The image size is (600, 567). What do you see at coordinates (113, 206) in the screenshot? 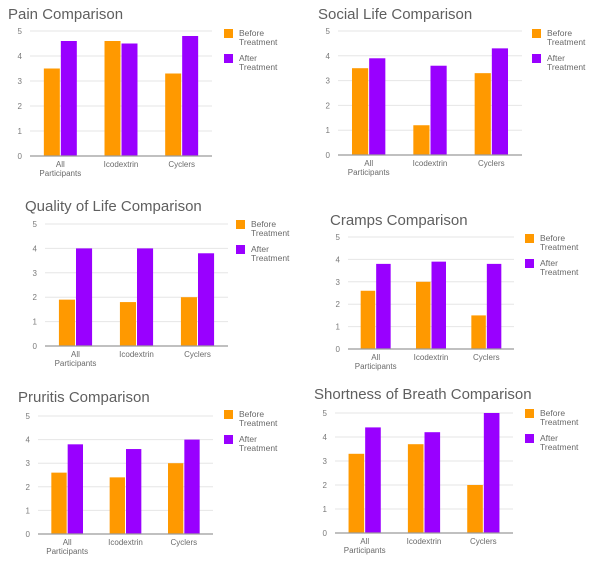
I see `chart-title: Quality of Life Comparison` at bounding box center [113, 206].